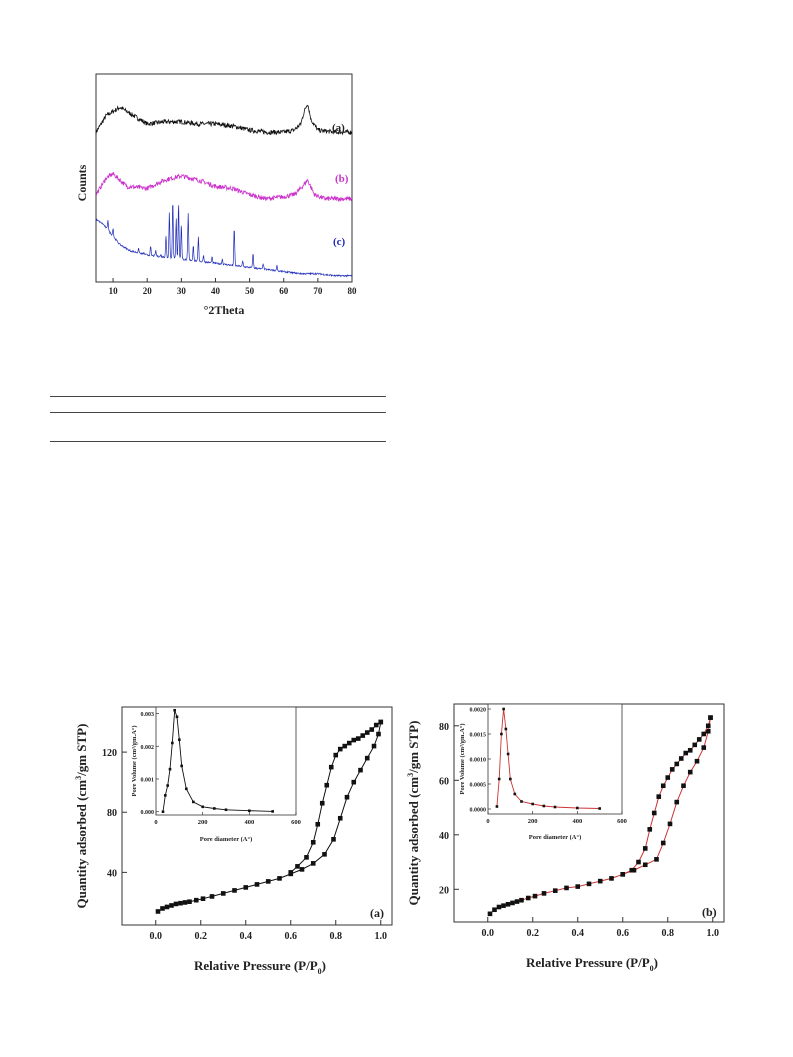 Image resolution: width=793 pixels, height=1057 pixels. Describe the element at coordinates (148, 291) in the screenshot. I see `xrd-x-tick-label: 20` at that location.